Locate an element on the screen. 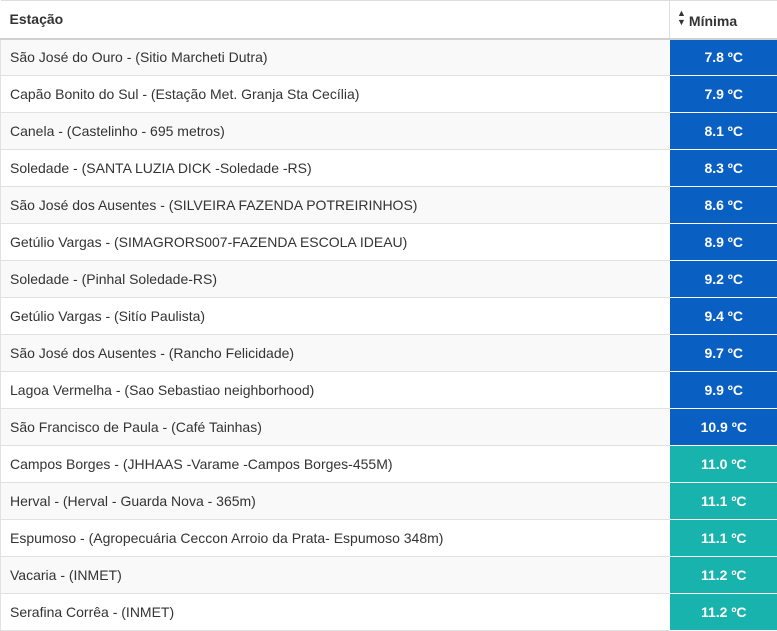 This screenshot has height=631, width=777. station-name-cell: Getúlio Vargas - (Sitío Paulista) is located at coordinates (335, 316).